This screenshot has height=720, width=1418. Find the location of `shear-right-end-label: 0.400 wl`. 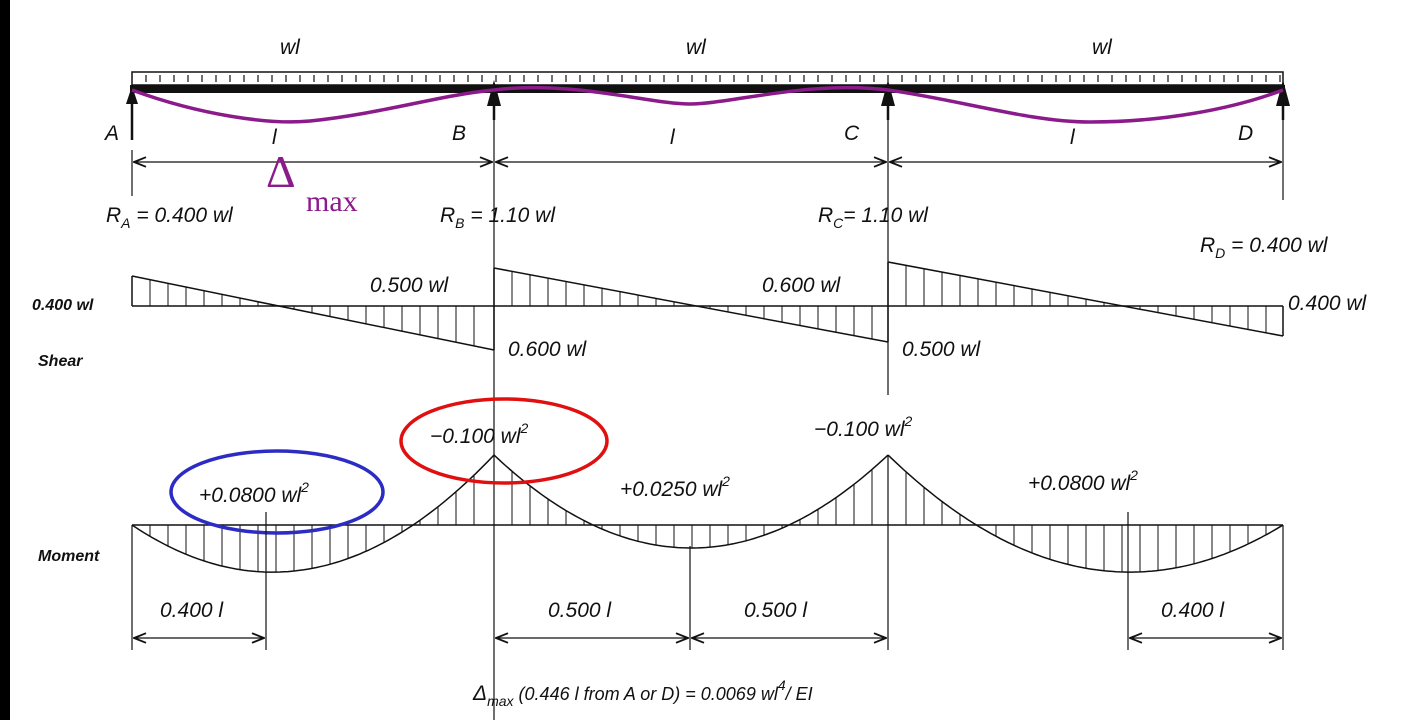

shear-right-end-label: 0.400 wl is located at coordinates (1328, 303).